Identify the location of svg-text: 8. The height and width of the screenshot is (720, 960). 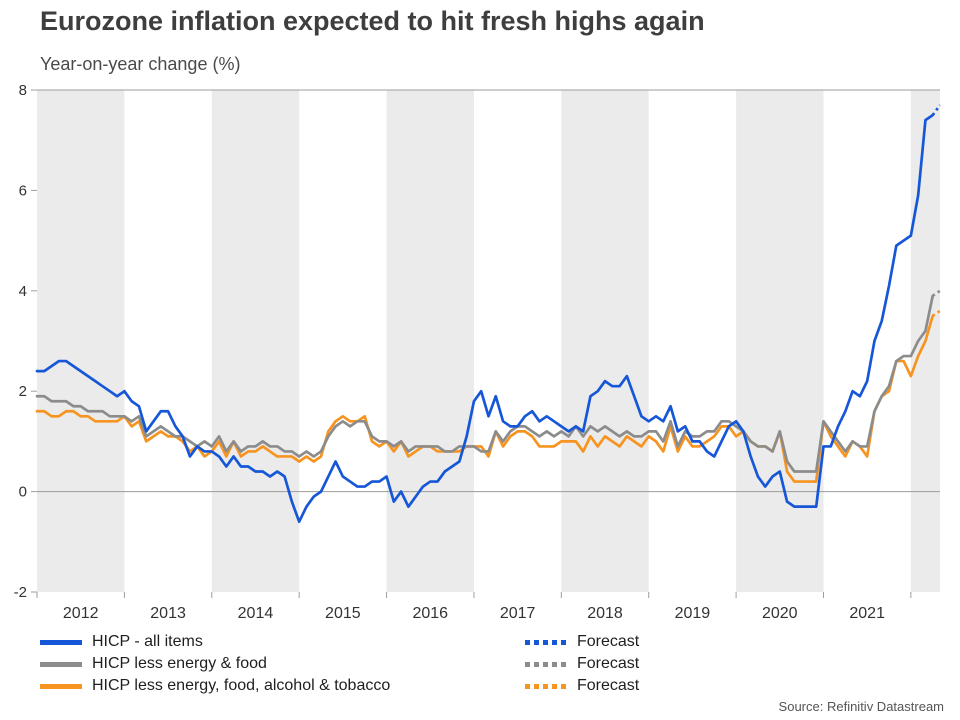
(23, 90).